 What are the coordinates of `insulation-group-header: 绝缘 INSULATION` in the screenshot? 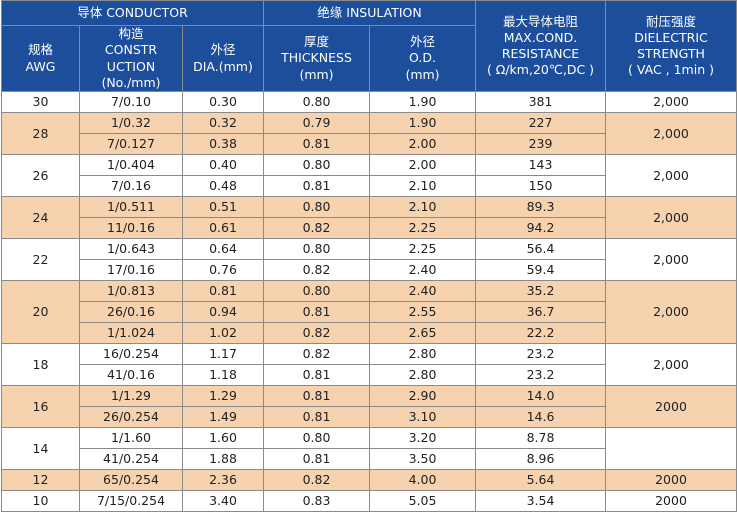 It's located at (369, 13).